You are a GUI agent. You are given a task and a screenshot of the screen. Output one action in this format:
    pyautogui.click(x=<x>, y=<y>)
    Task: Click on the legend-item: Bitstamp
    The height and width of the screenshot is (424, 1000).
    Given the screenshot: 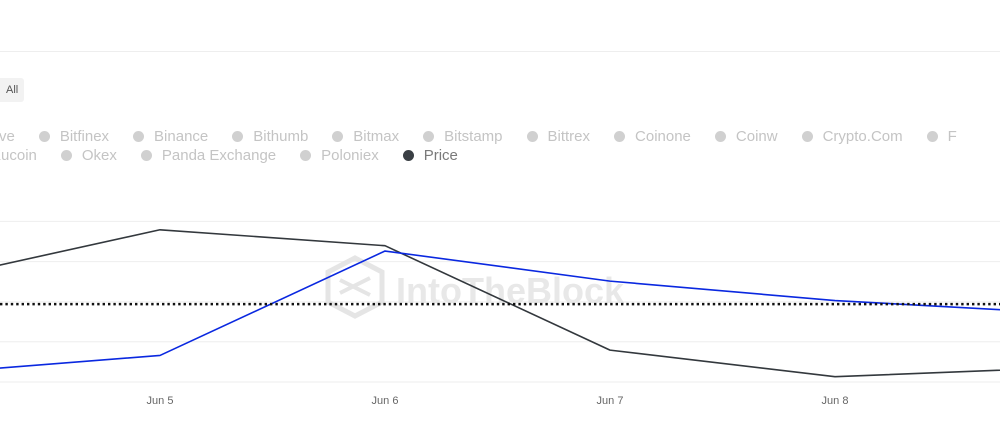 What is the action you would take?
    pyautogui.click(x=463, y=136)
    